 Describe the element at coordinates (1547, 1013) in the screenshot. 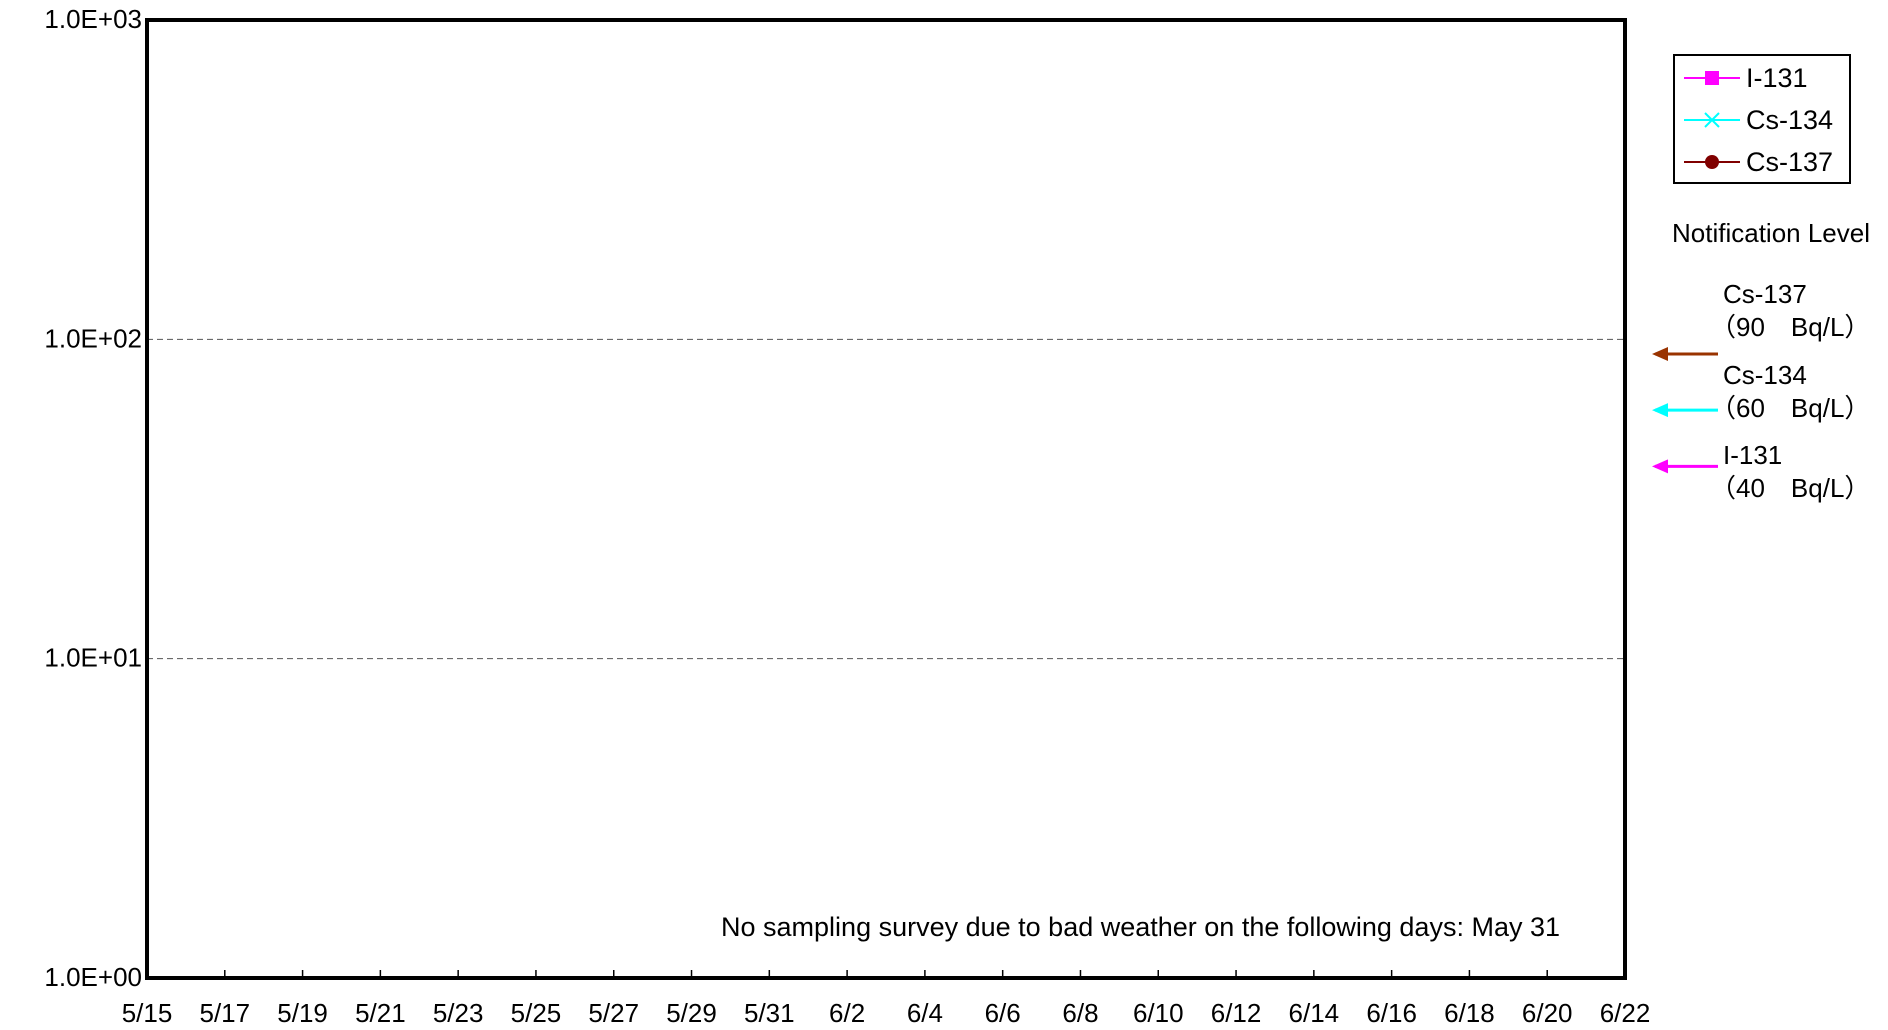

I see `x-tick-label: 6/20` at that location.